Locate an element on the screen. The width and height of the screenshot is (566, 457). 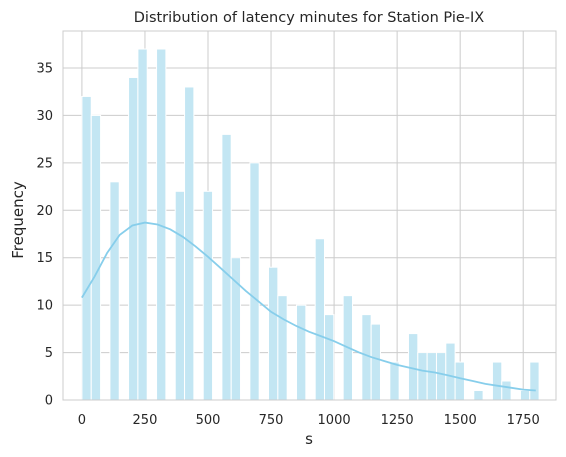
y-tick-label: 5 is located at coordinates (49, 353).